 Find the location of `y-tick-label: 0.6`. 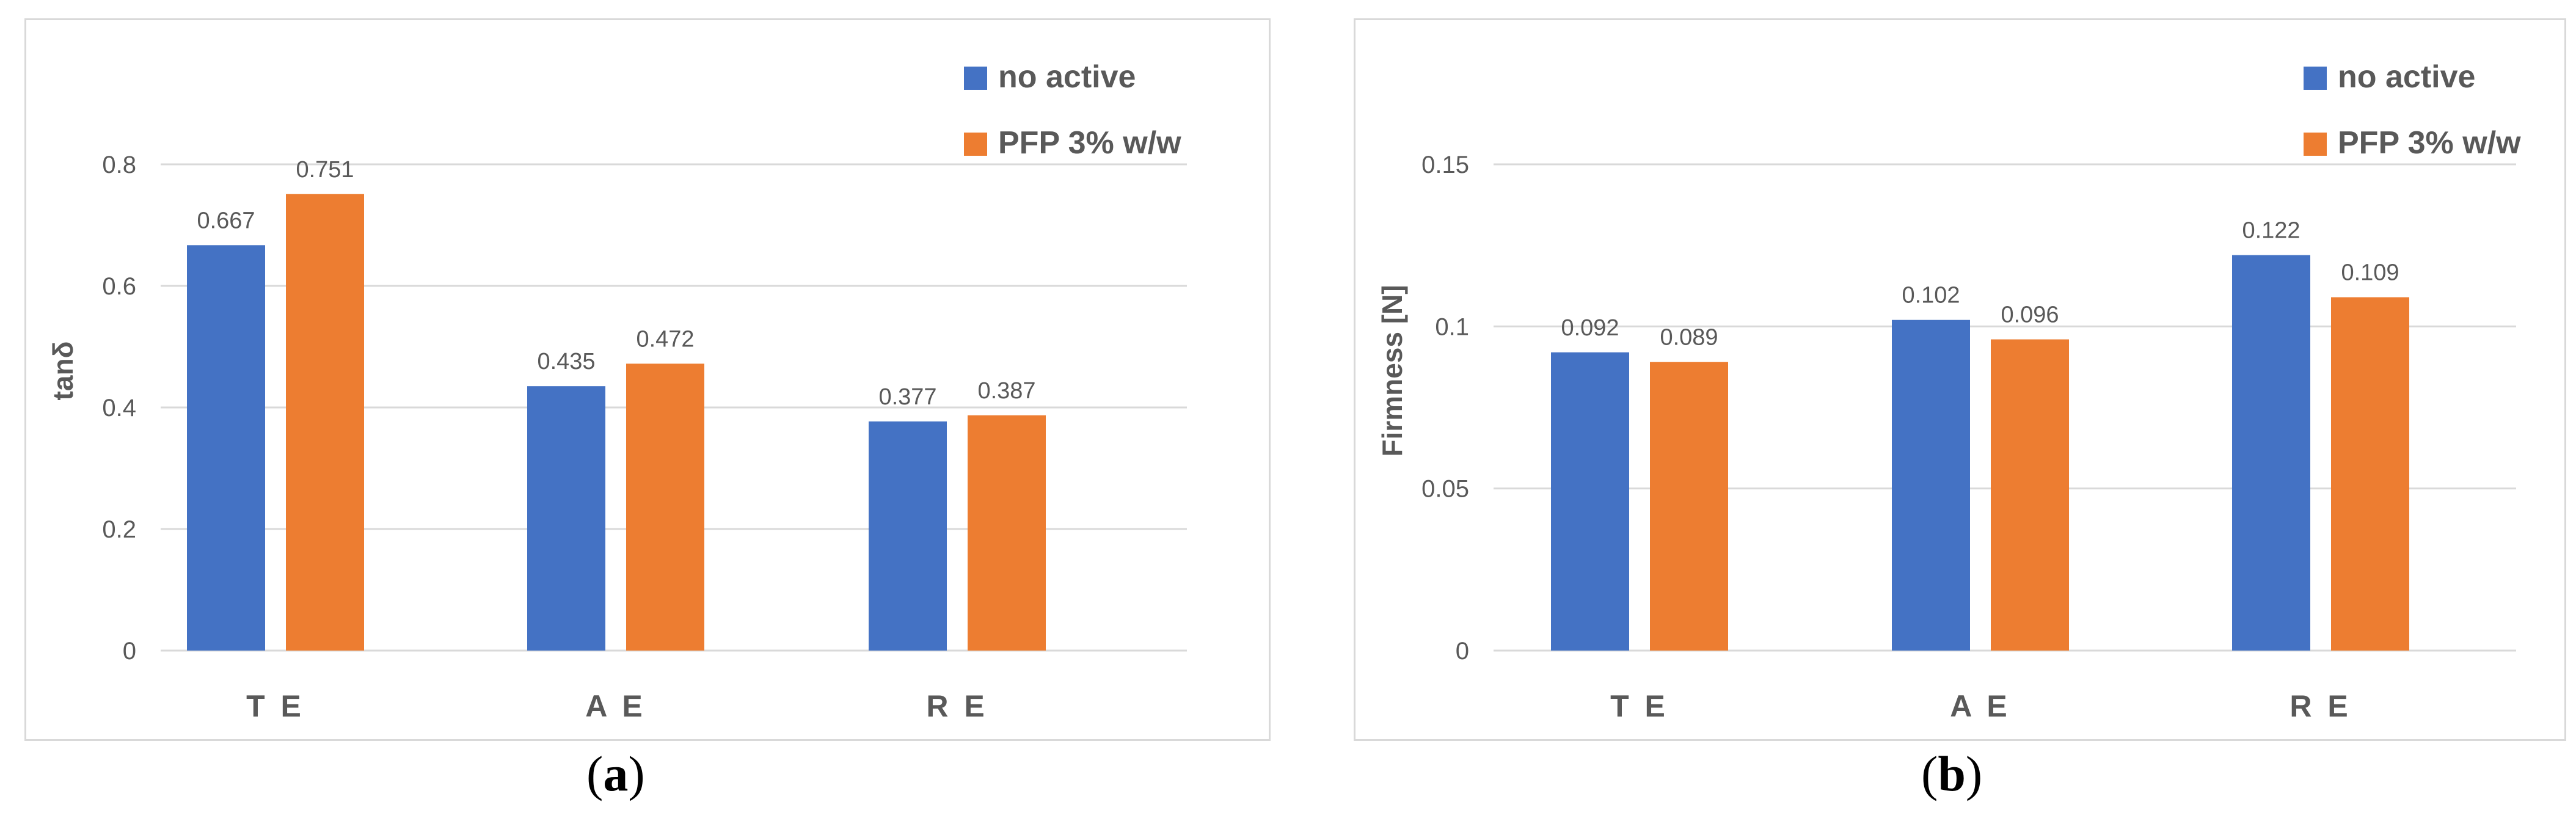

y-tick-label: 0.6 is located at coordinates (119, 286).